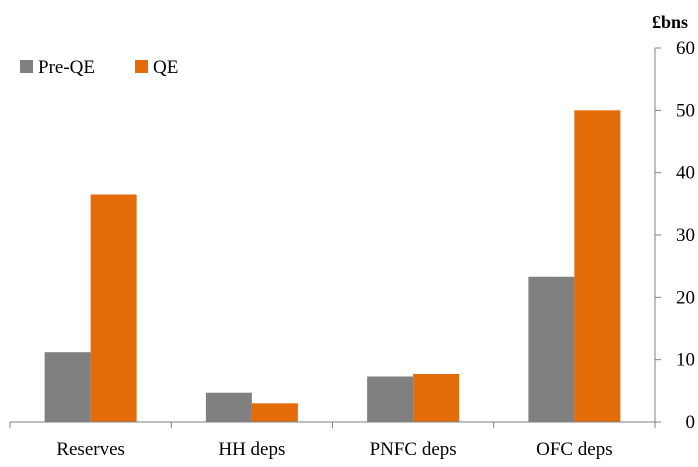 The width and height of the screenshot is (698, 467). Describe the element at coordinates (691, 422) in the screenshot. I see `y-tick-label: 0` at that location.